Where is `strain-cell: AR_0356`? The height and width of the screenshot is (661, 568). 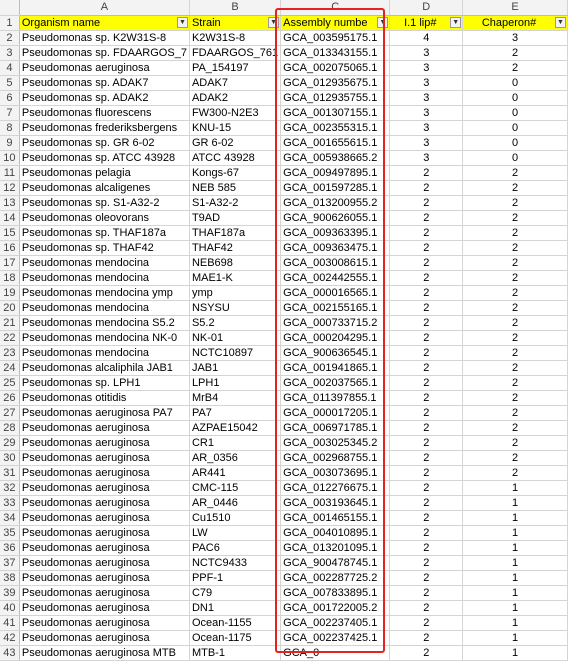 strain-cell: AR_0356 is located at coordinates (235, 458).